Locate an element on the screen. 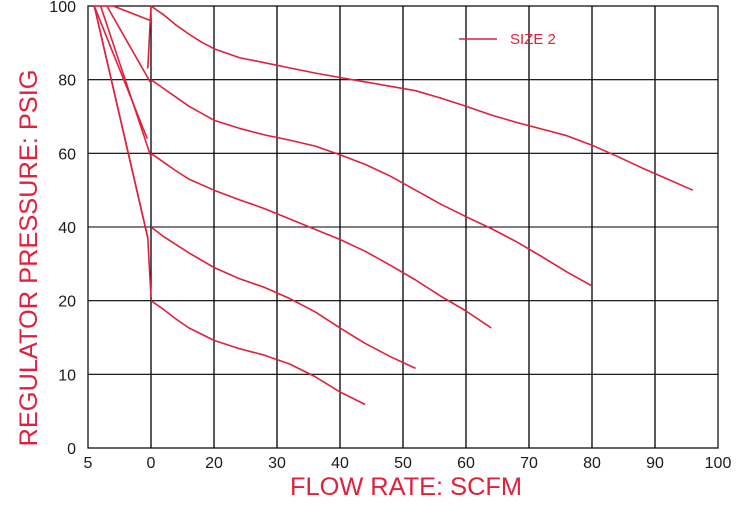 This screenshot has height=505, width=755. y-tick-label: 100 is located at coordinates (62, 8).